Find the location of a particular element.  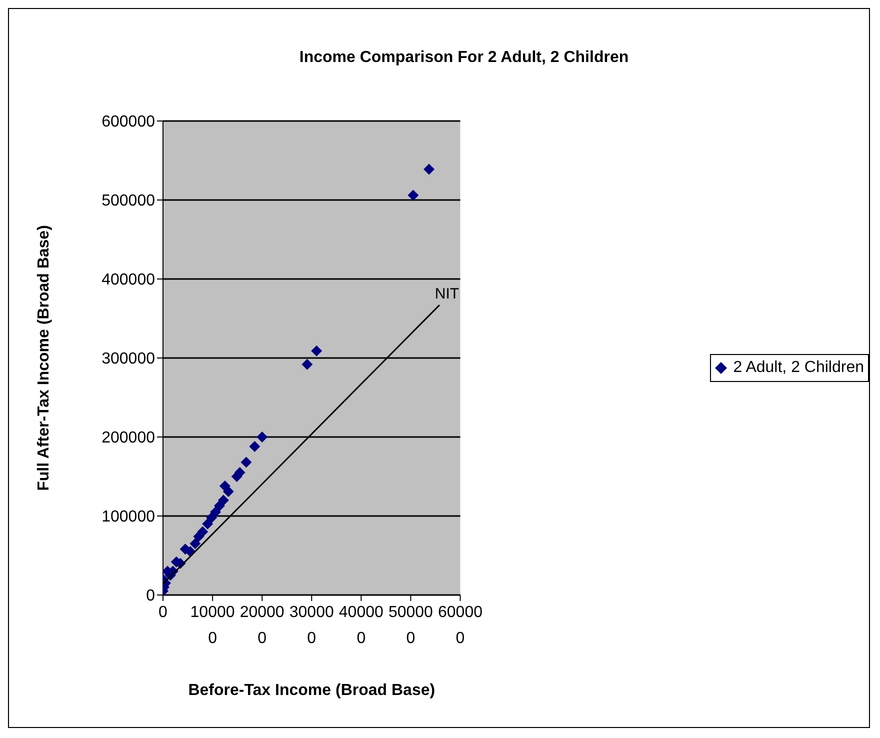

chart-title: Income Comparison For 2 Adult, 2 Children is located at coordinates (464, 58).